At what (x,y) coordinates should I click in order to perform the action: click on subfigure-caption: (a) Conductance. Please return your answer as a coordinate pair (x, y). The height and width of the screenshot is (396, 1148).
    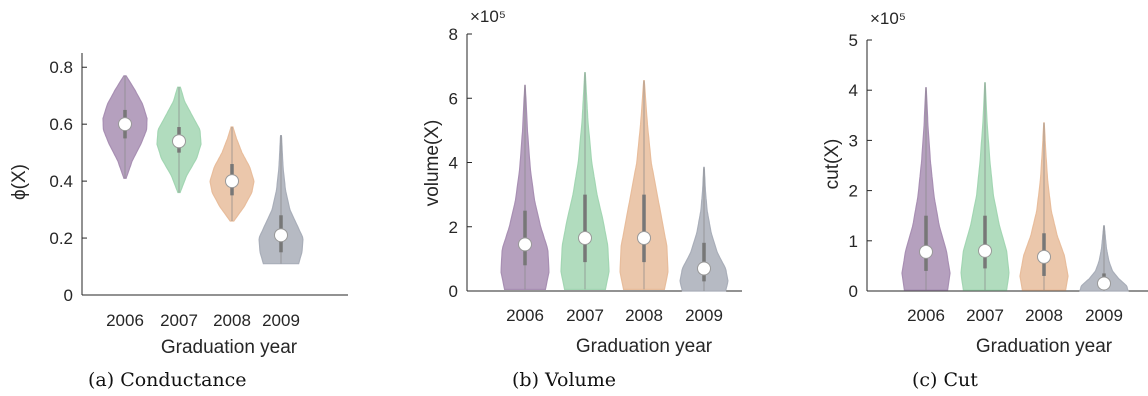
    Looking at the image, I should click on (167, 380).